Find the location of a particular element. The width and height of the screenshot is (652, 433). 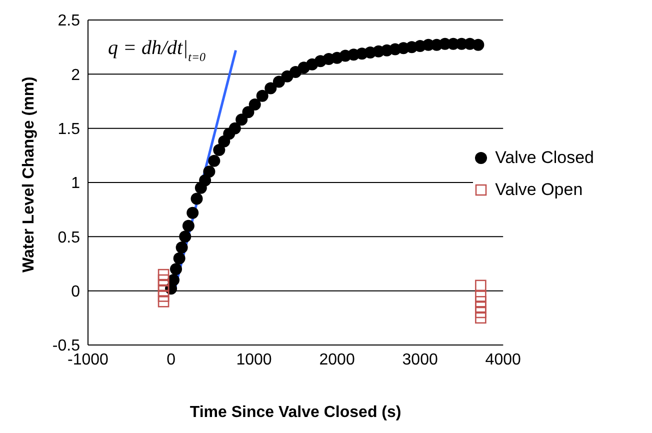

annotation: q = dh/dt|$_{t=0}$ is located at coordinates (157, 50).